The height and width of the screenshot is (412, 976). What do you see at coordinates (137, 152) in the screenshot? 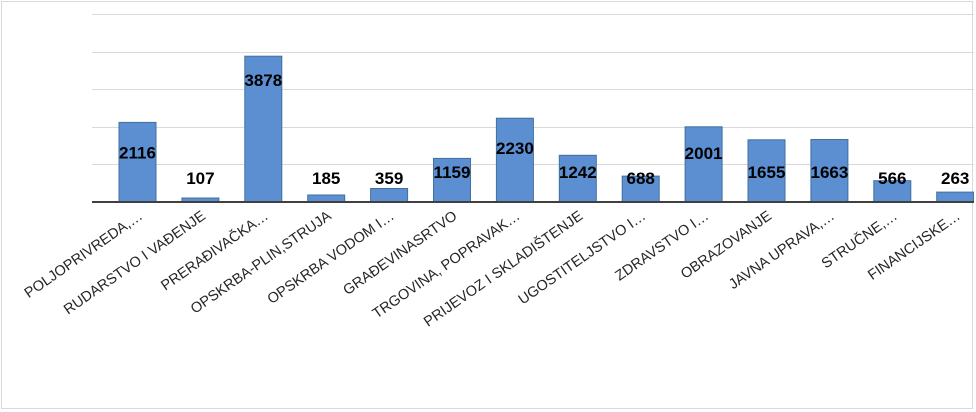
I see `data-label-1: 2116` at bounding box center [137, 152].